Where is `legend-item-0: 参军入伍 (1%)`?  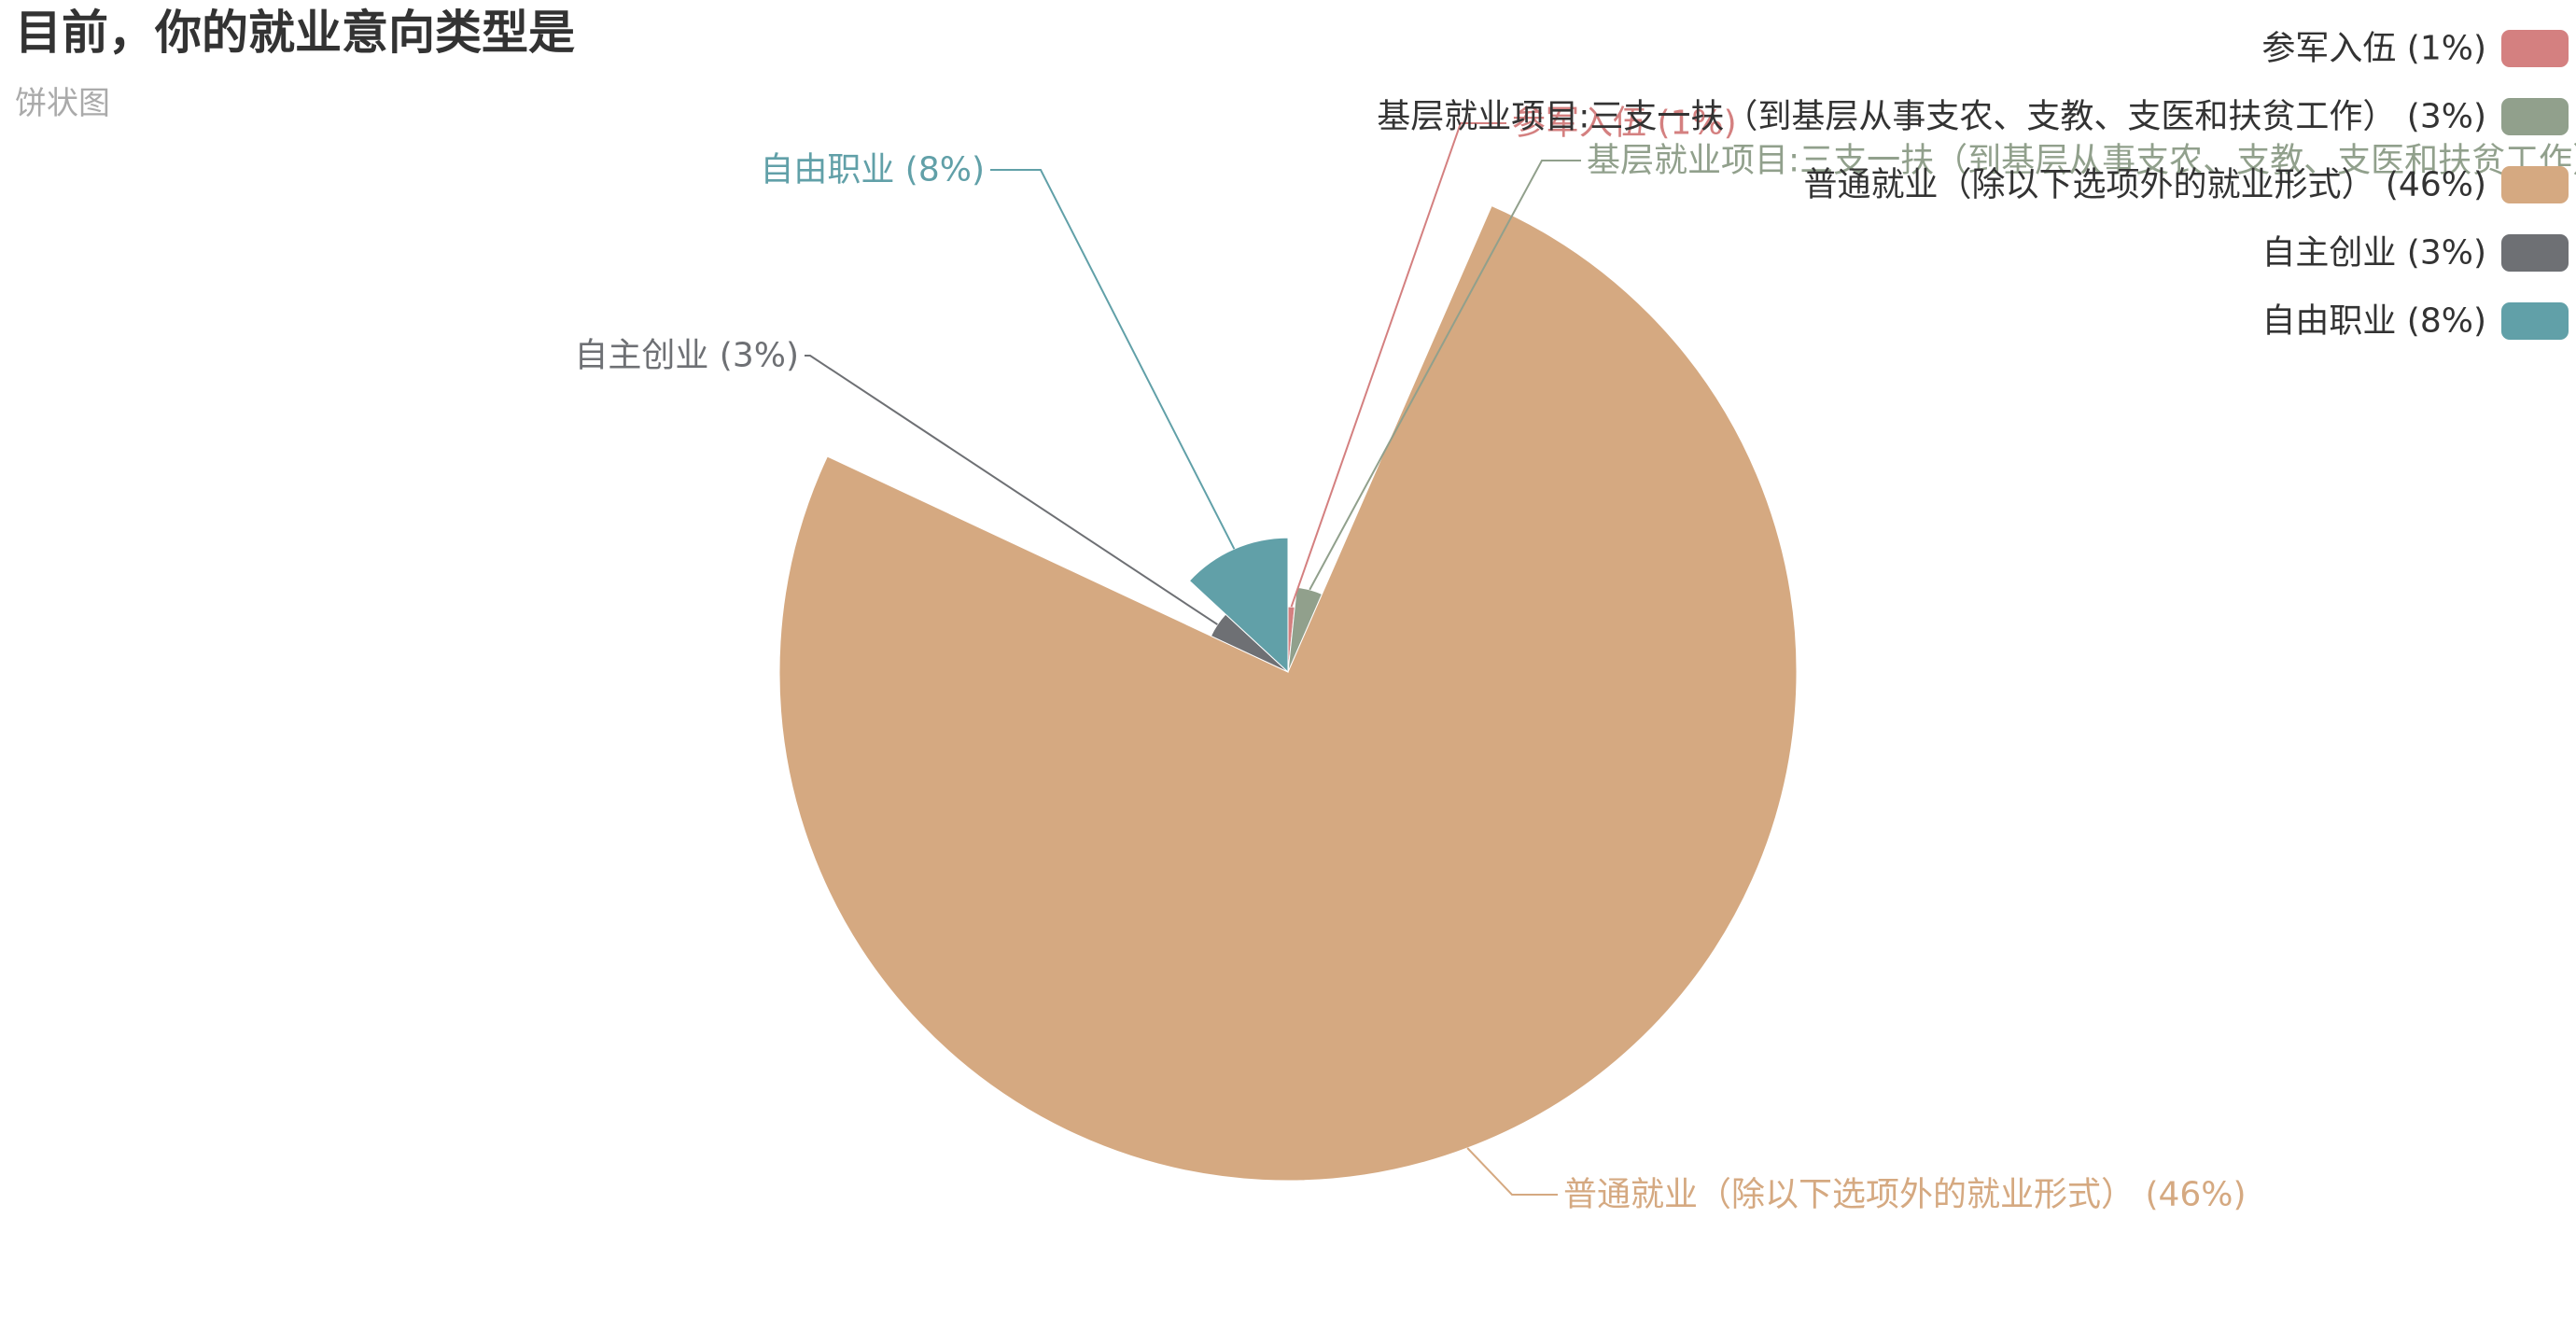
legend-item-0: 参军入伍 (1%) is located at coordinates (2373, 49).